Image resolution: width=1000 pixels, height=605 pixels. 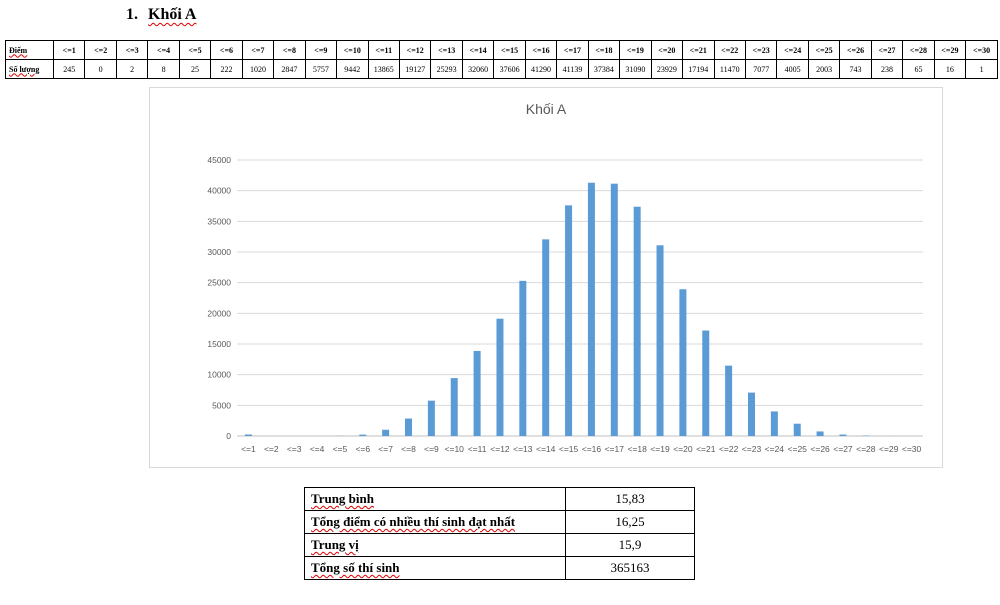 I want to click on stat-label-text: Trung vị, so click(x=335, y=544).